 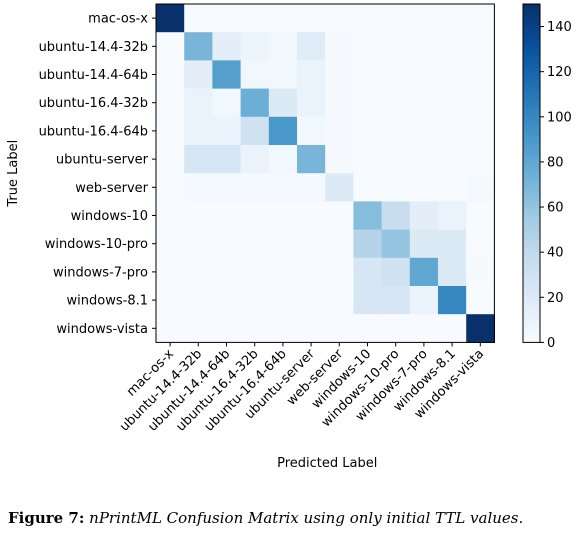 What do you see at coordinates (531, 173) in the screenshot?
I see `colorbar` at bounding box center [531, 173].